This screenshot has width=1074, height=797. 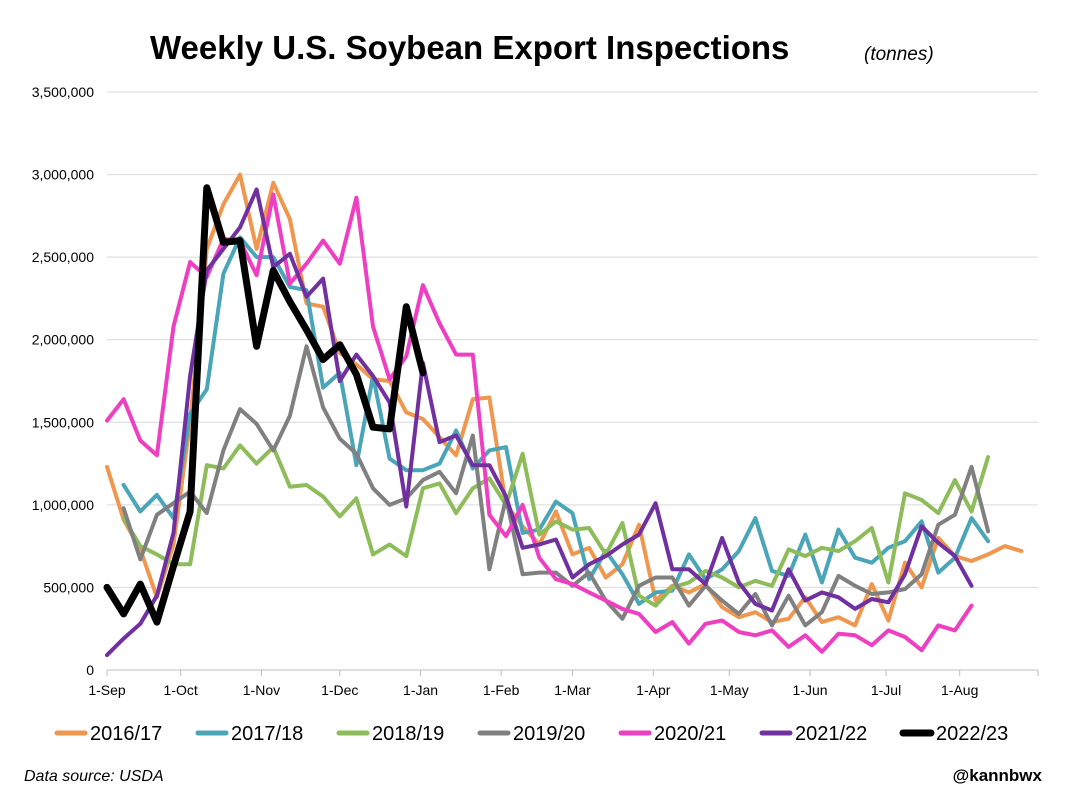 I want to click on y-tick-label: 1,500,000, so click(x=63, y=422).